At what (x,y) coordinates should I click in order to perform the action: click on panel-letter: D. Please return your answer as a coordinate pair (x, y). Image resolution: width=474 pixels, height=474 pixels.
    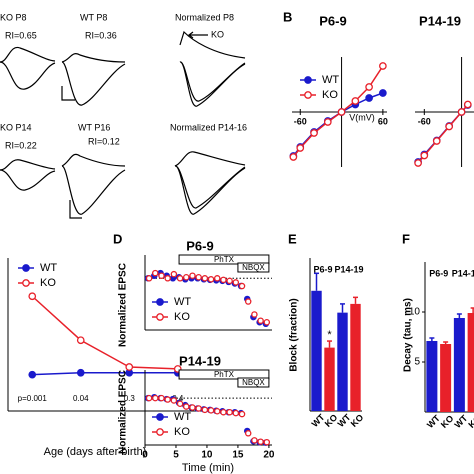
    Looking at the image, I should click on (117, 238).